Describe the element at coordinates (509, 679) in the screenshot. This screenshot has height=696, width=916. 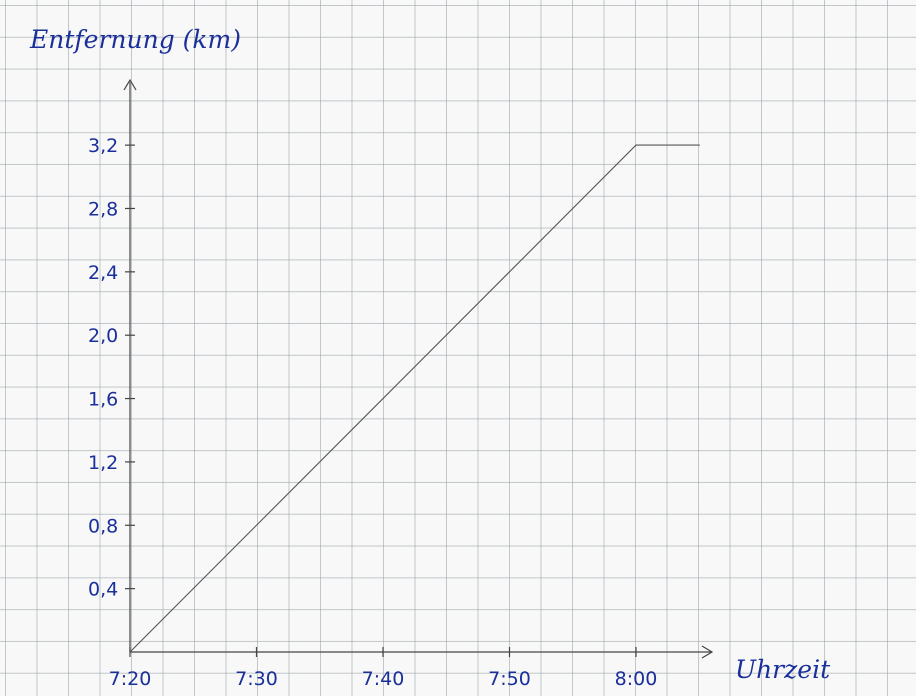
I see `x-tick-label: 7:50` at that location.